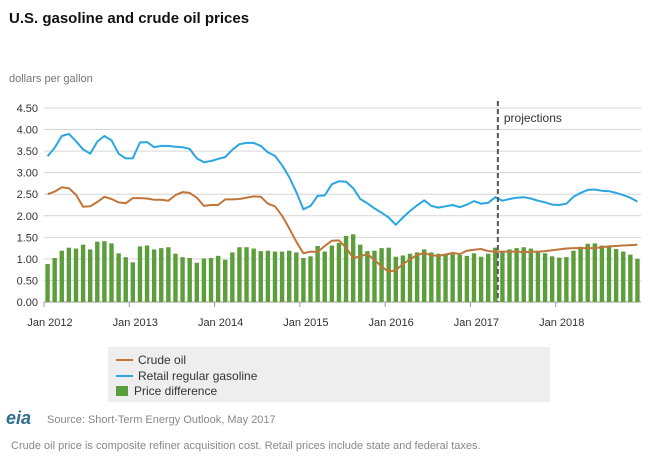 The image size is (650, 457). What do you see at coordinates (166, 391) in the screenshot?
I see `legend-item-difference: Price difference` at bounding box center [166, 391].